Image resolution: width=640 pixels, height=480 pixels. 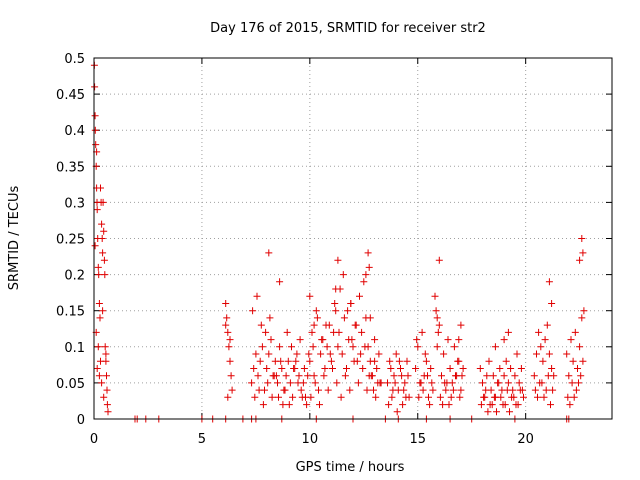 I want to click on x-tick-label: 20, so click(x=525, y=439).